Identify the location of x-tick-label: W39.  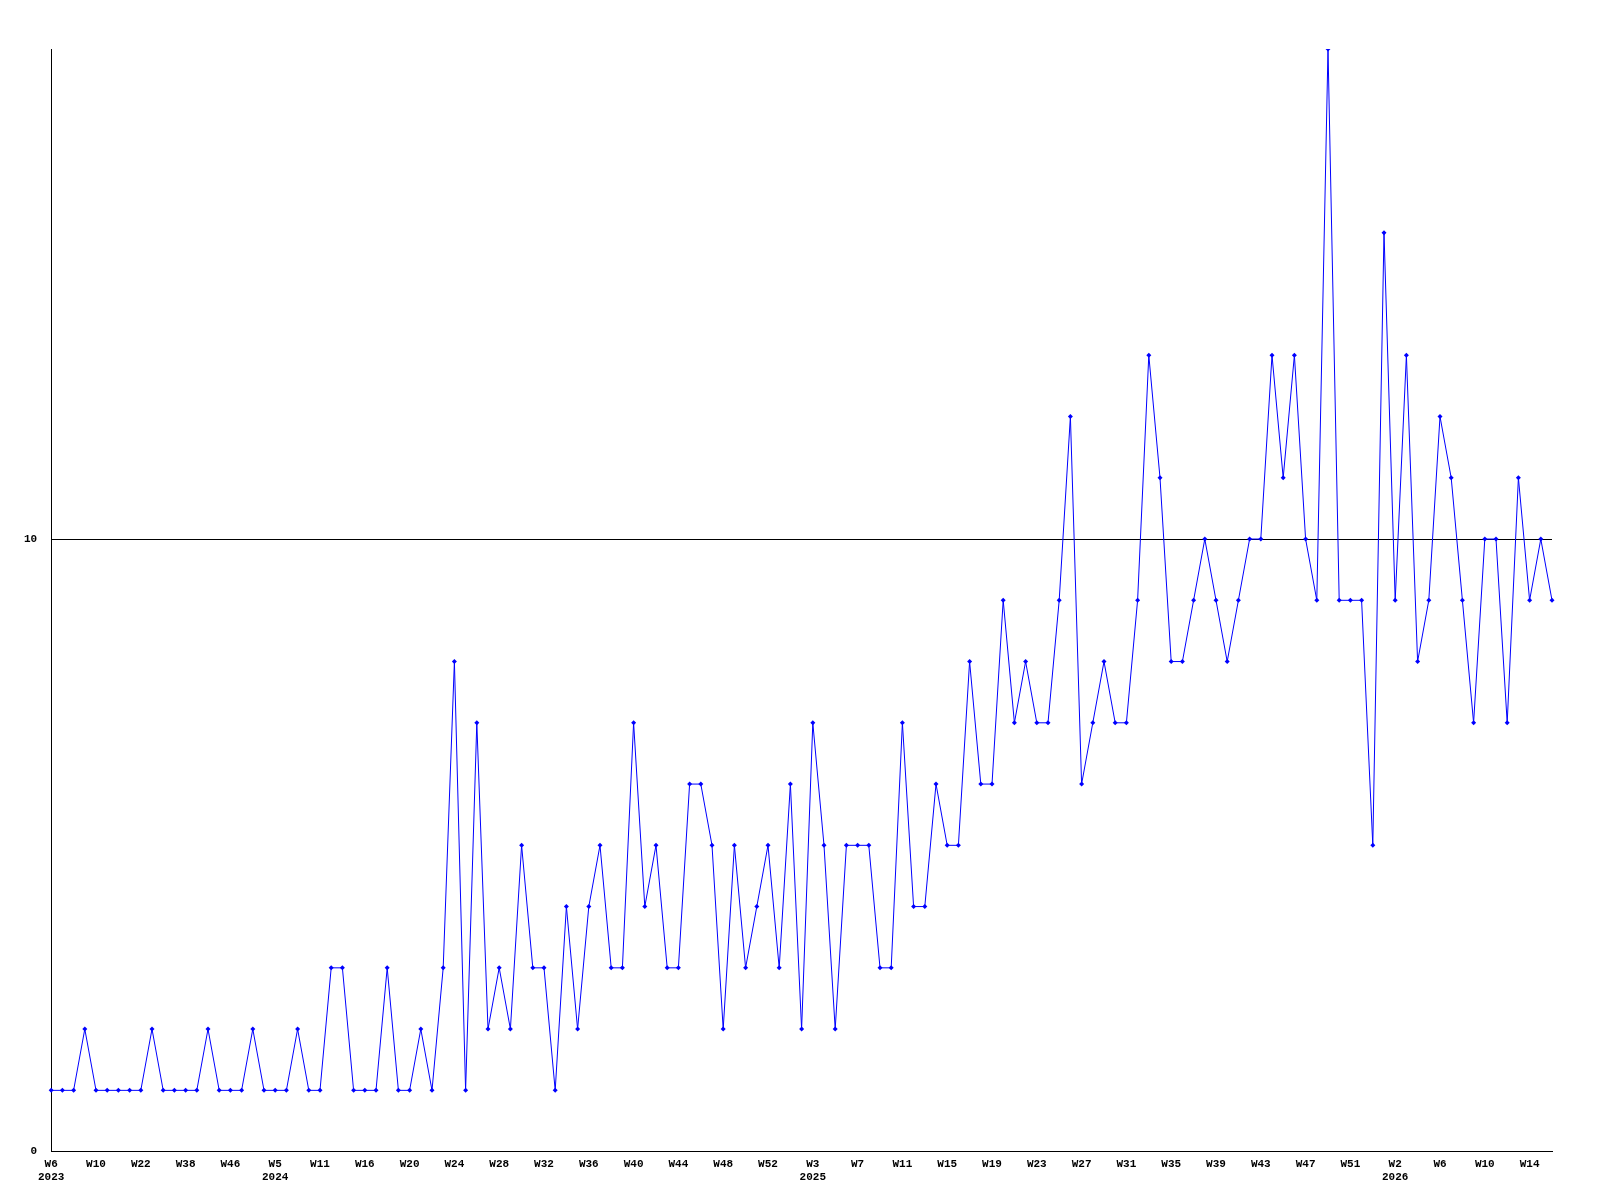
(1216, 1163).